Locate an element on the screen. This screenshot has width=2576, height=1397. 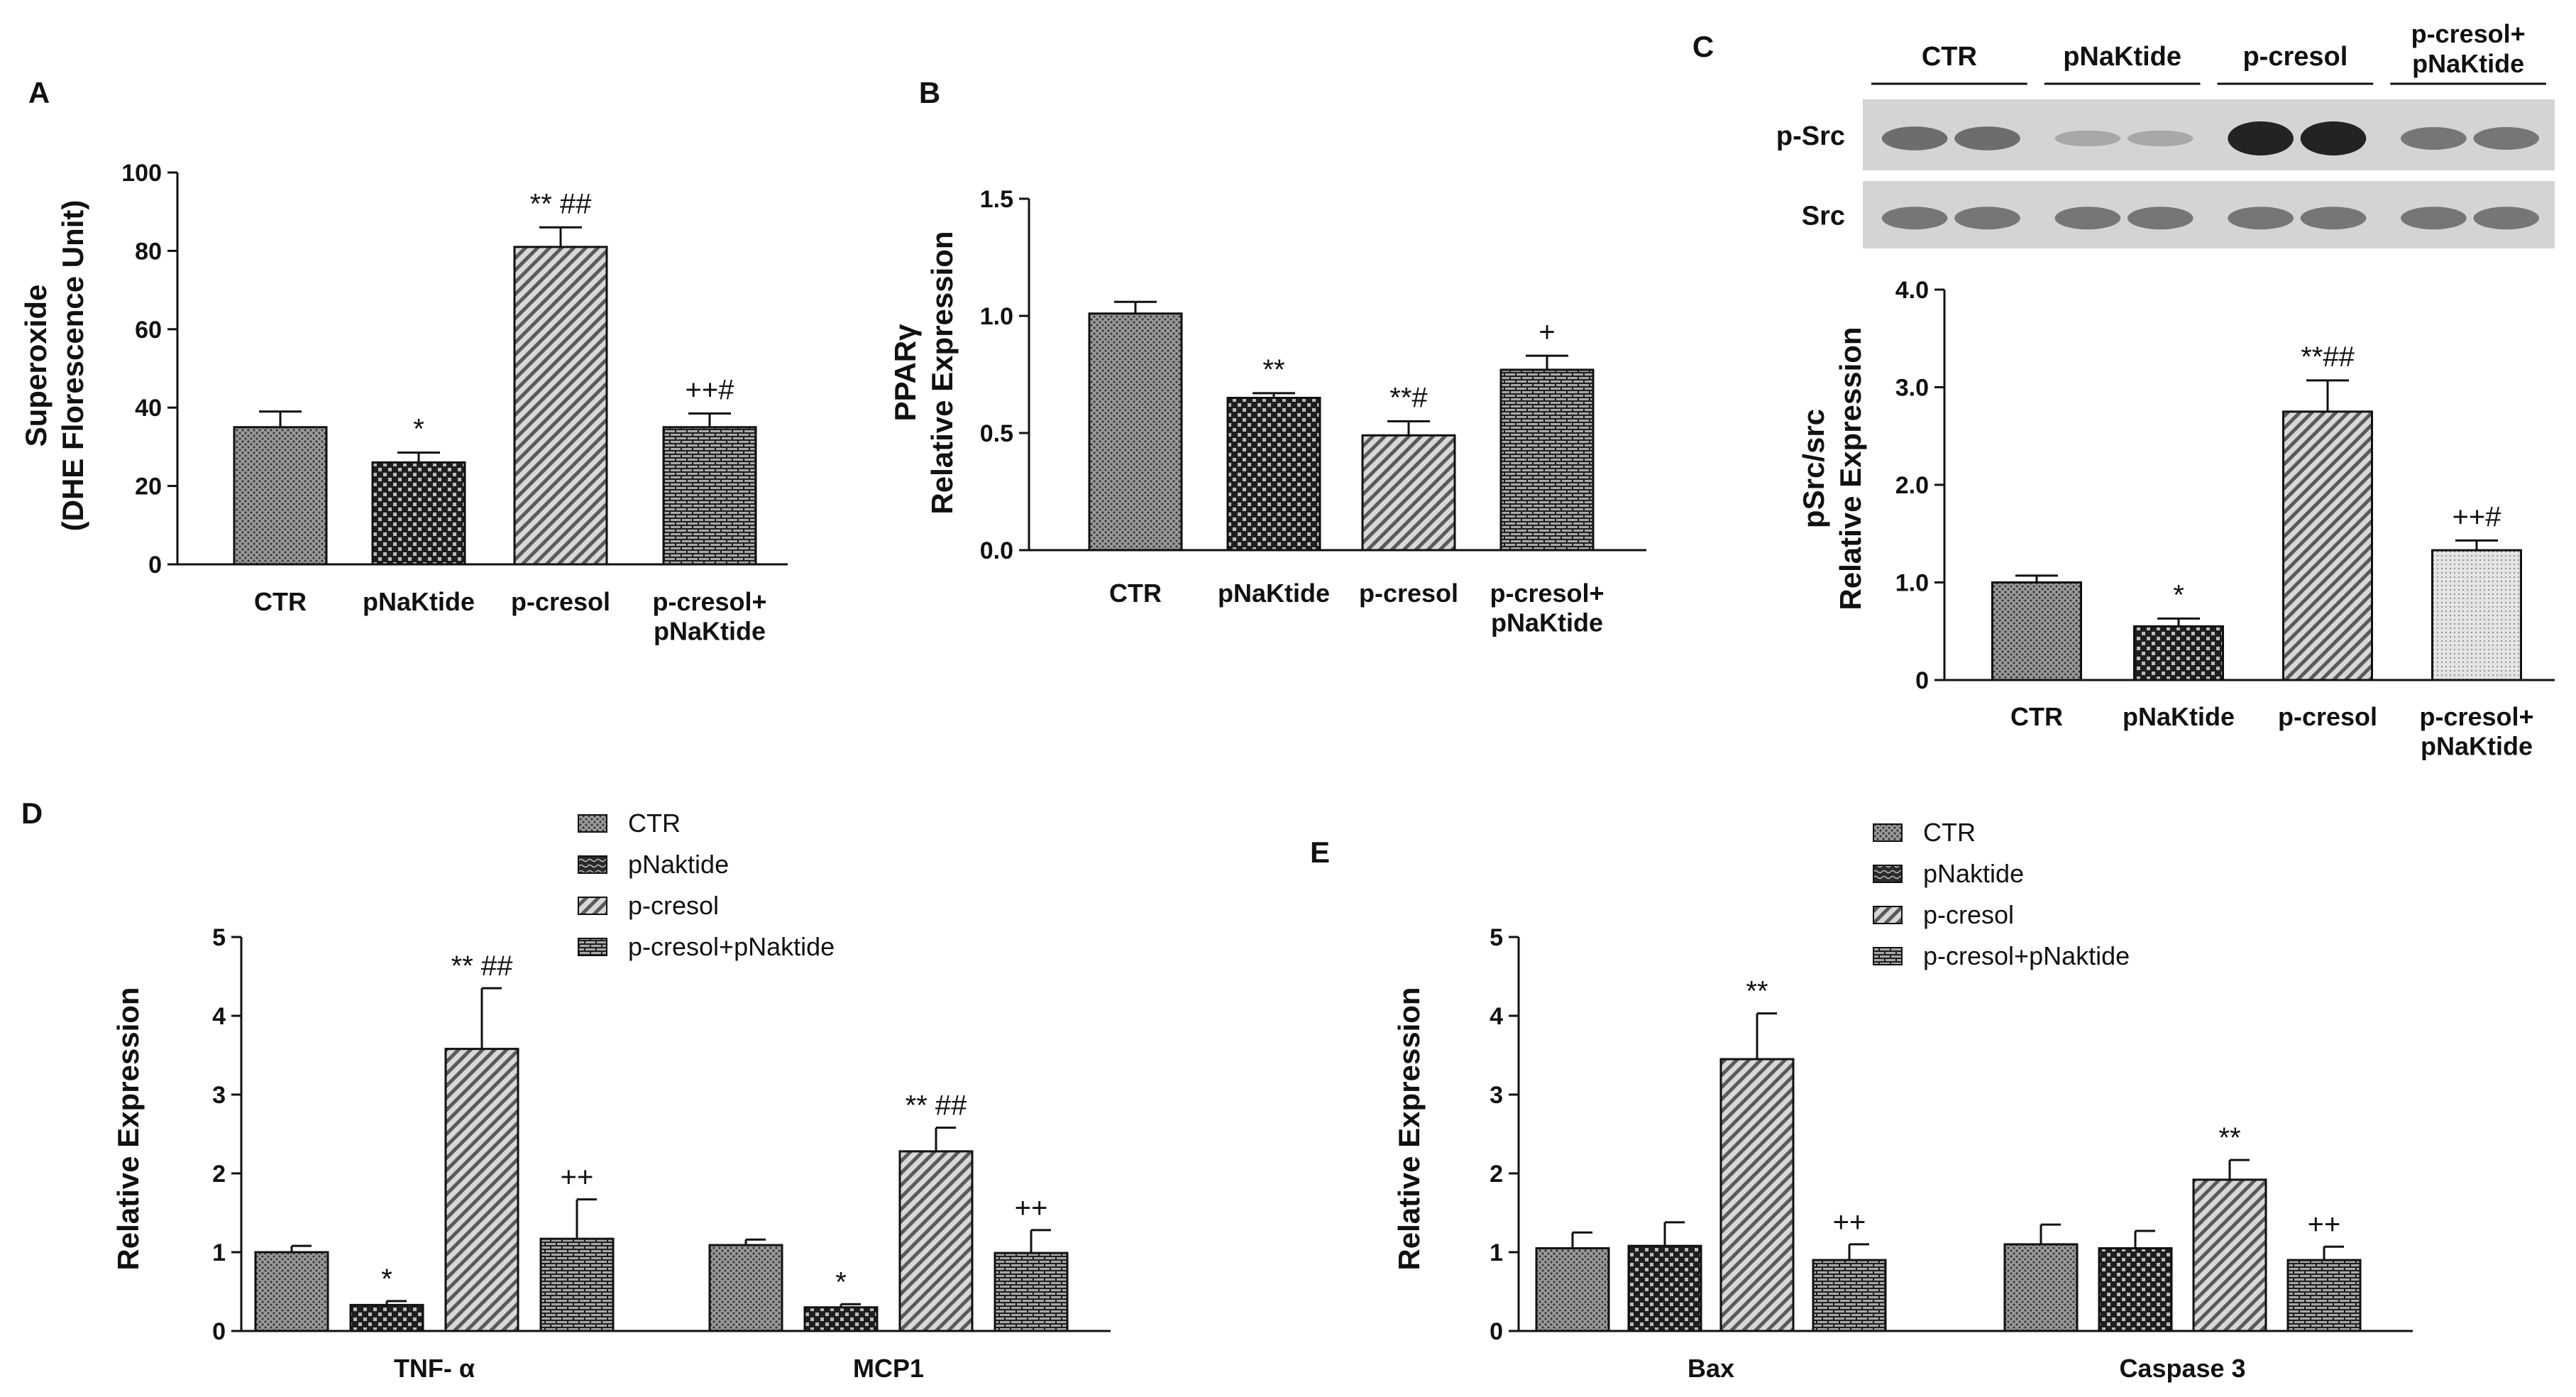
panel-a-y-tick-label: 60 is located at coordinates (148, 330).